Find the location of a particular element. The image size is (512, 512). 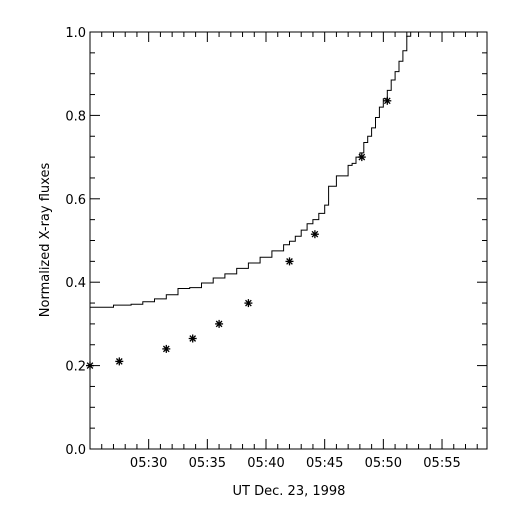

x-tick-label: 05:35 is located at coordinates (207, 463).